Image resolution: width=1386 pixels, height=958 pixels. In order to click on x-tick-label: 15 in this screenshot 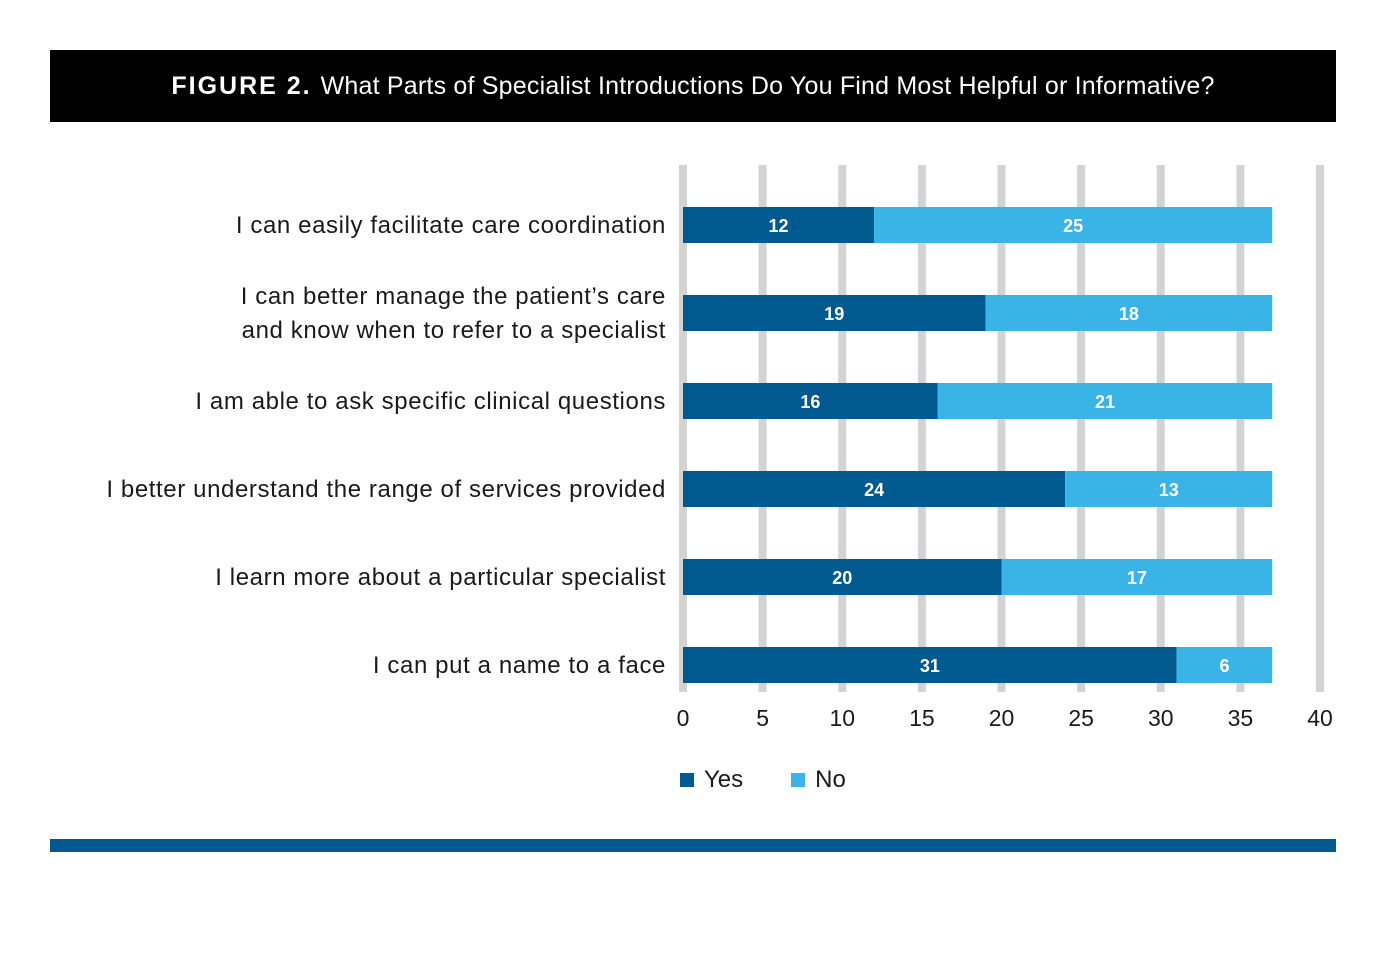, I will do `click(922, 718)`.